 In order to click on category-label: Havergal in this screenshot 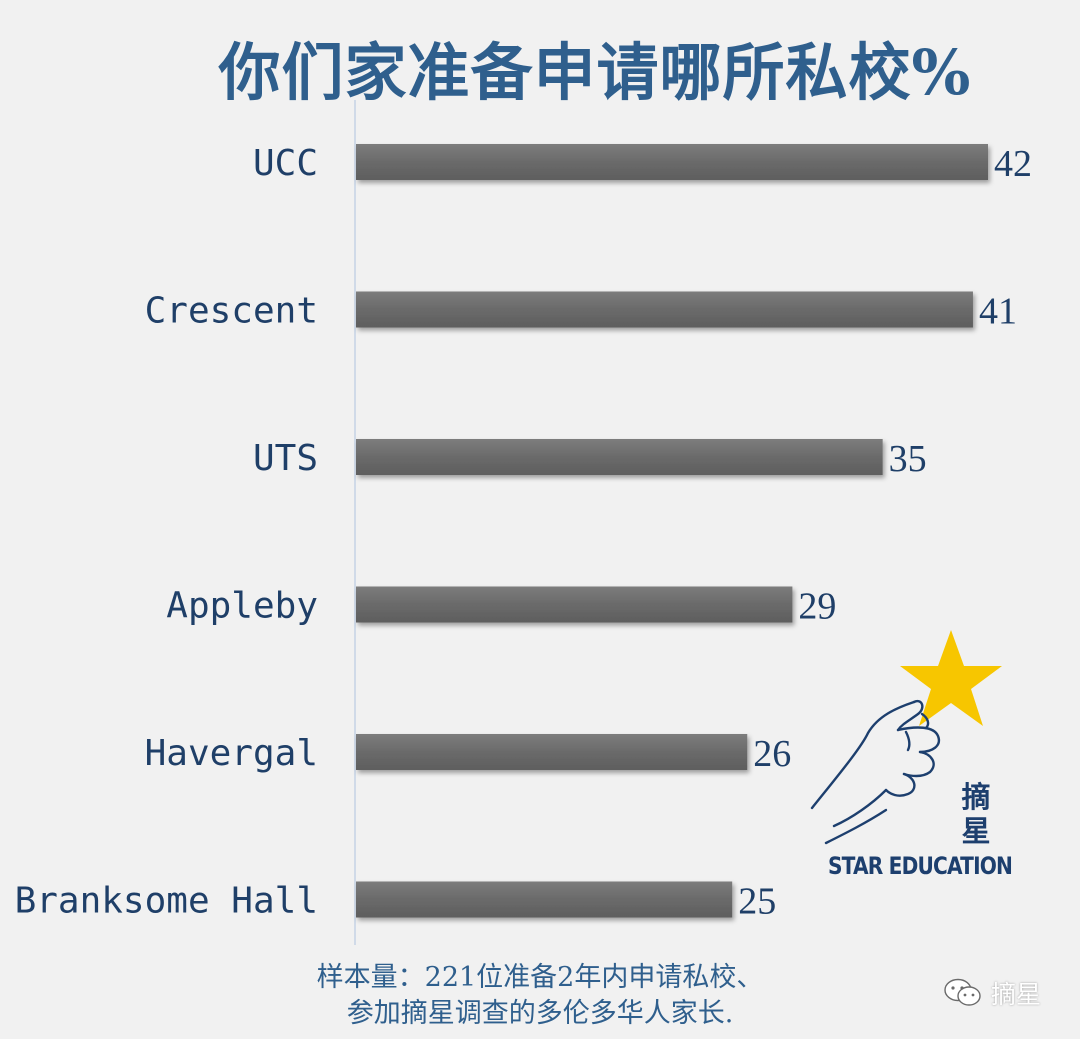, I will do `click(231, 753)`.